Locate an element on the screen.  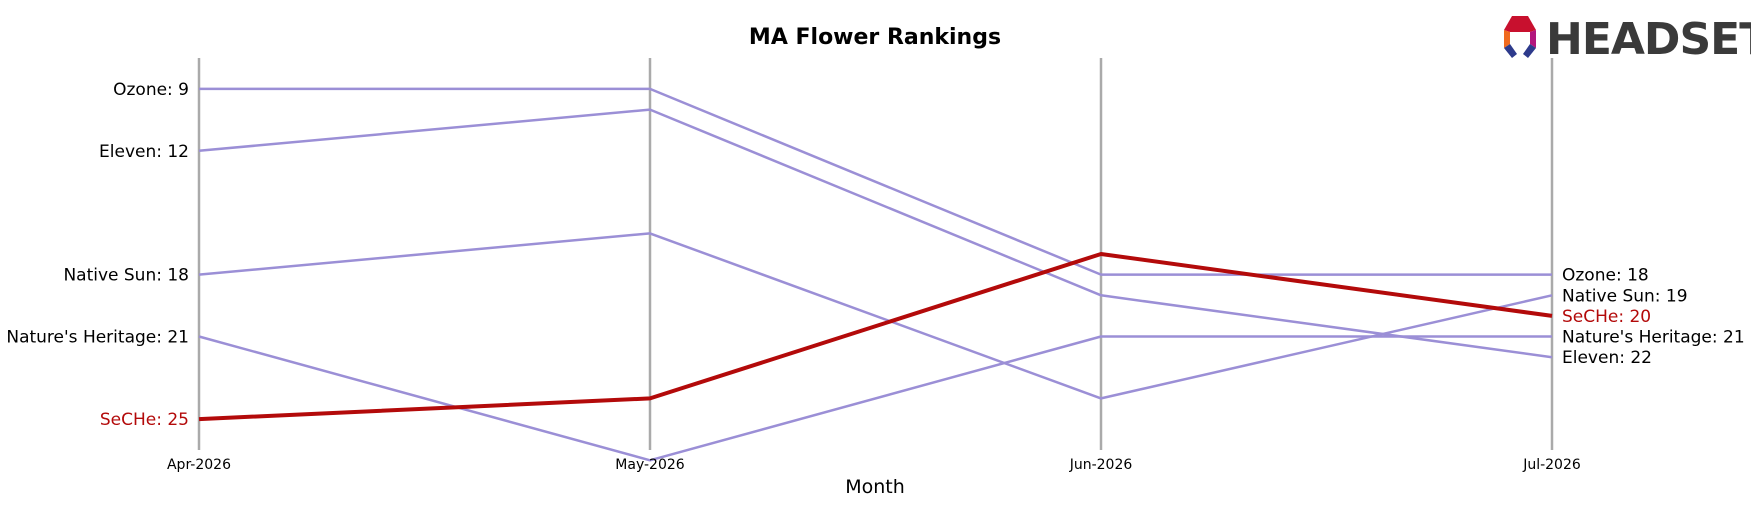
headset-logo: HEADSET is located at coordinates (1627, 39).